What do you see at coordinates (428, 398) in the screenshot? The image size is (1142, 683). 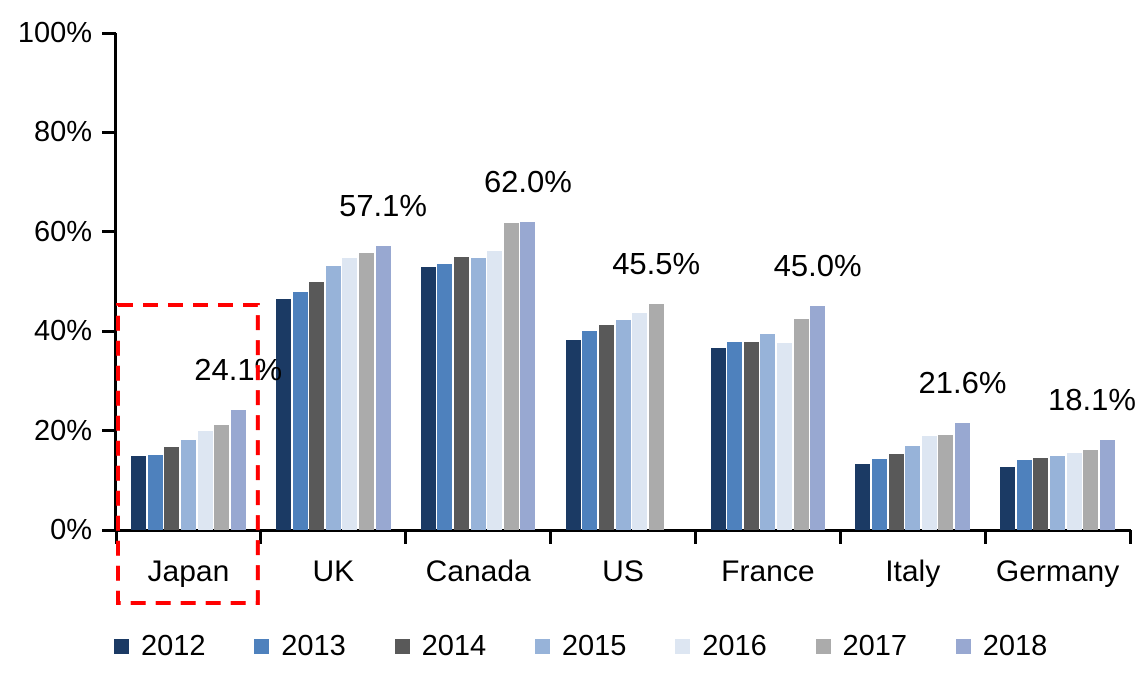 I see `bar-canada-2012` at bounding box center [428, 398].